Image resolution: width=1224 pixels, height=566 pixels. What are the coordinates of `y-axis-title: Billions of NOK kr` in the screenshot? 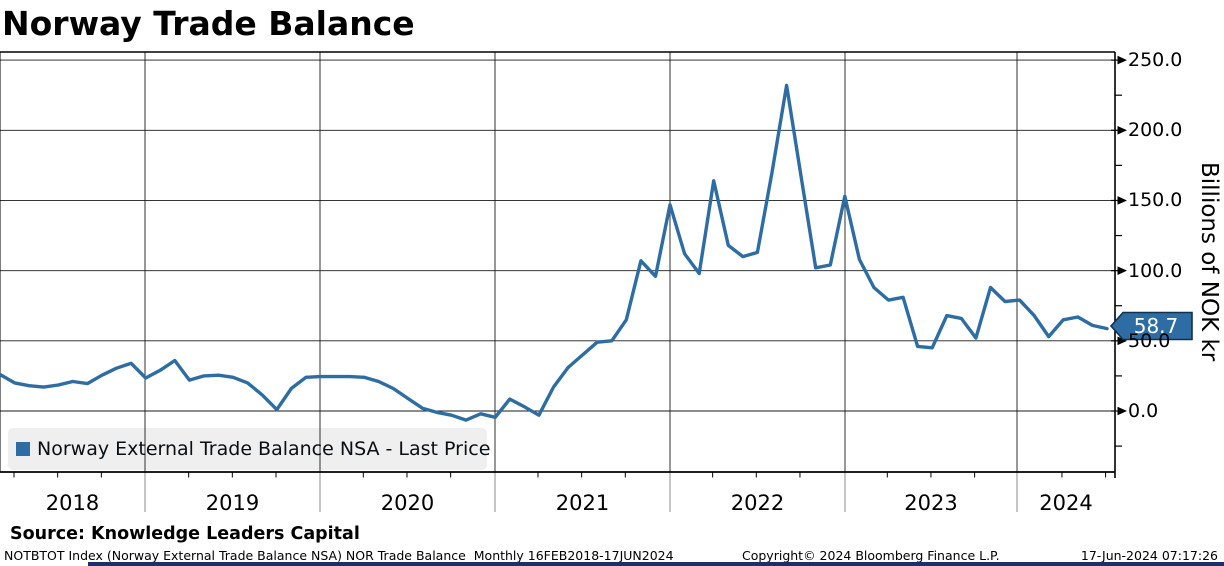 It's located at (1209, 262).